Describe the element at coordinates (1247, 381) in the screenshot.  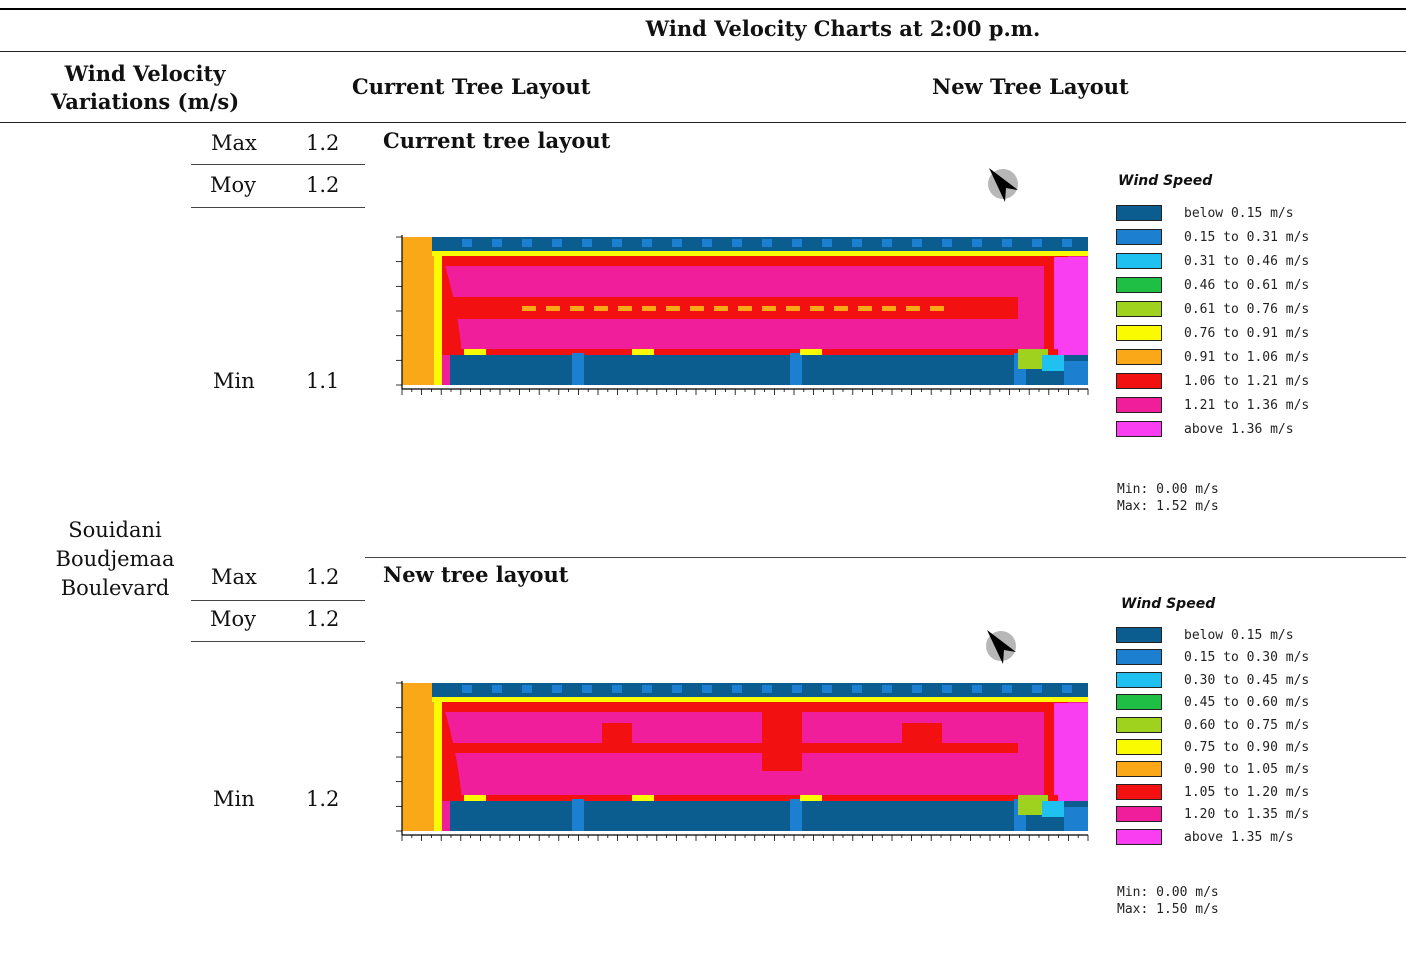
I see `legend-label: 1.06 to 1.21 m/s` at that location.